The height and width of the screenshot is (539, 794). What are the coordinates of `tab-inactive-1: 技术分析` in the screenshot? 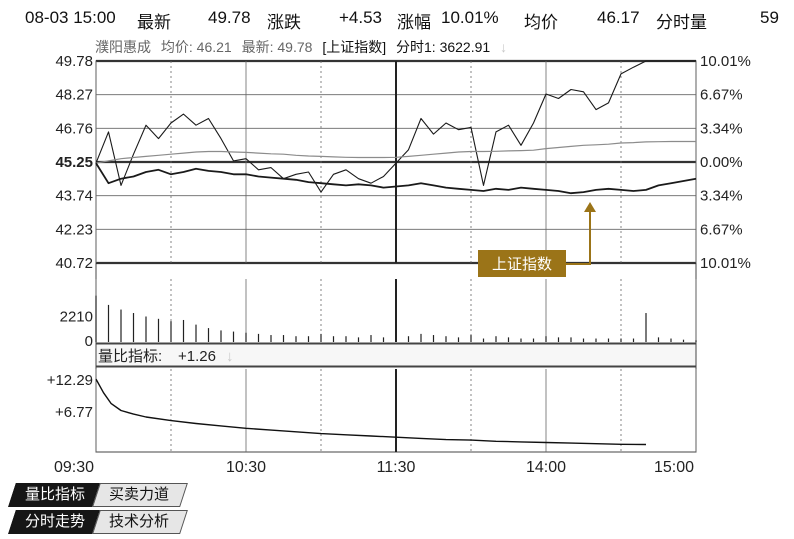 It's located at (140, 522).